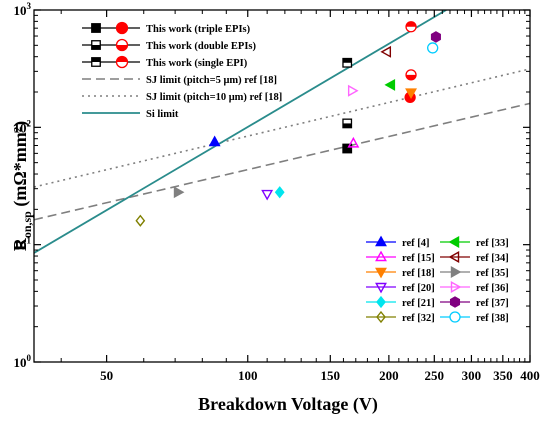 The width and height of the screenshot is (550, 422). Describe the element at coordinates (503, 375) in the screenshot. I see `x-tick-label: 350` at that location.